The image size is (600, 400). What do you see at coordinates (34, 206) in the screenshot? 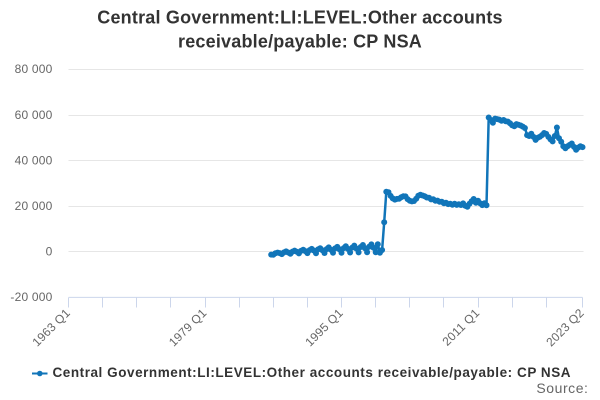
I see `svg-text: 20 000` at bounding box center [34, 206].